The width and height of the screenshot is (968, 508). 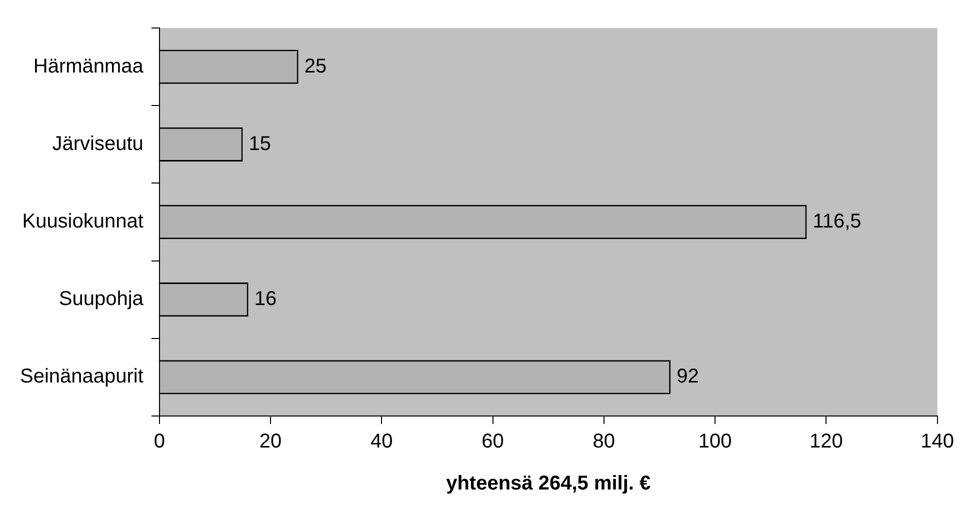 What do you see at coordinates (687, 377) in the screenshot?
I see `data-label: 92` at bounding box center [687, 377].